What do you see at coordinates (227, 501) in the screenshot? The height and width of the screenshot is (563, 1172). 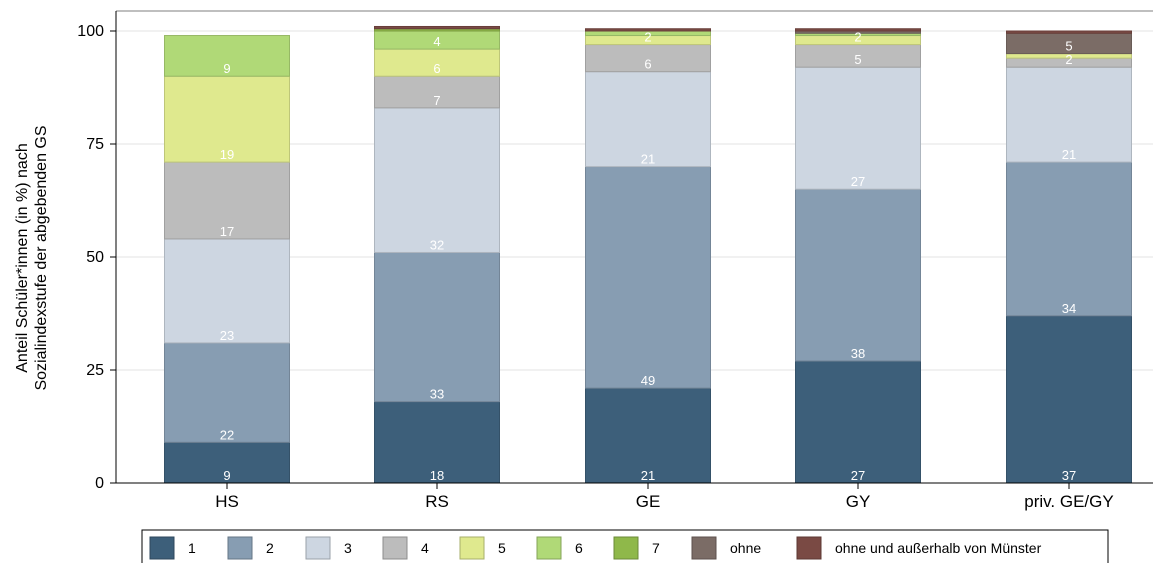 I see `x-tick-label: HS` at bounding box center [227, 501].